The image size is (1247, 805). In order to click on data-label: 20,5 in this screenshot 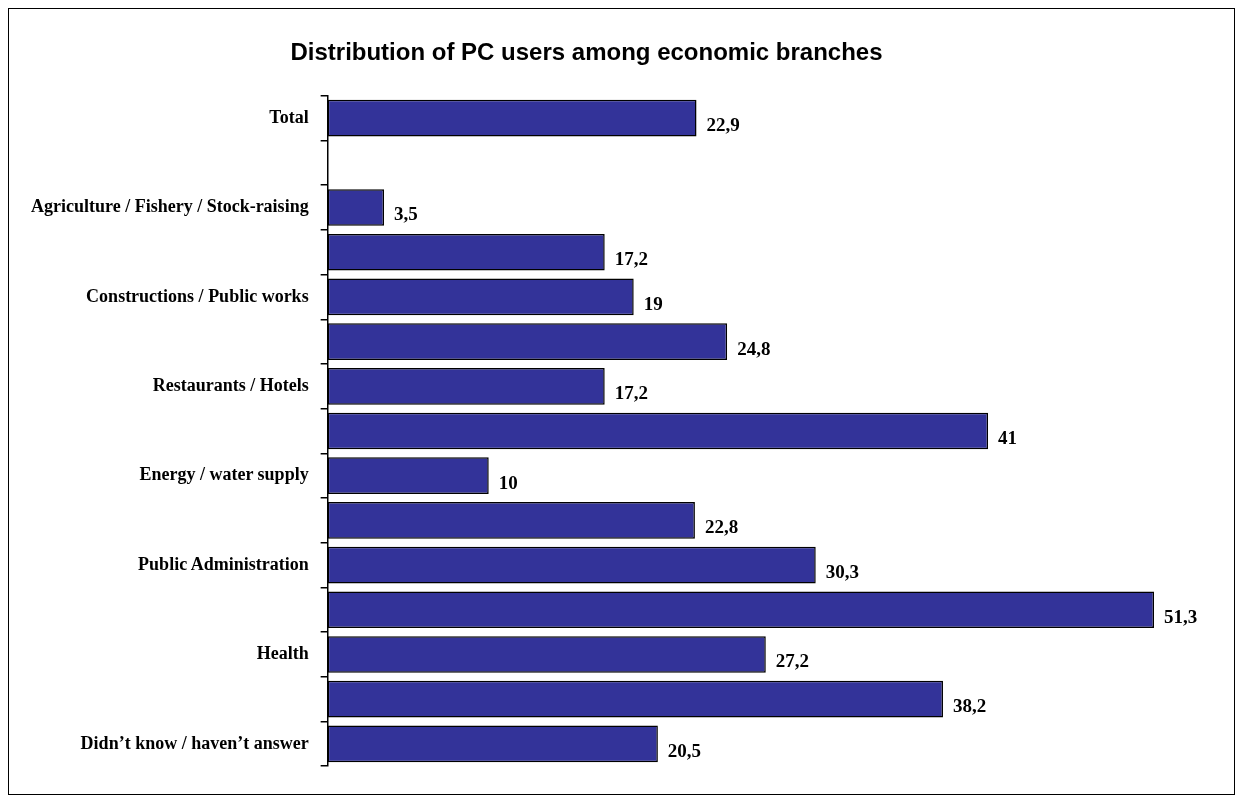, I will do `click(684, 750)`.